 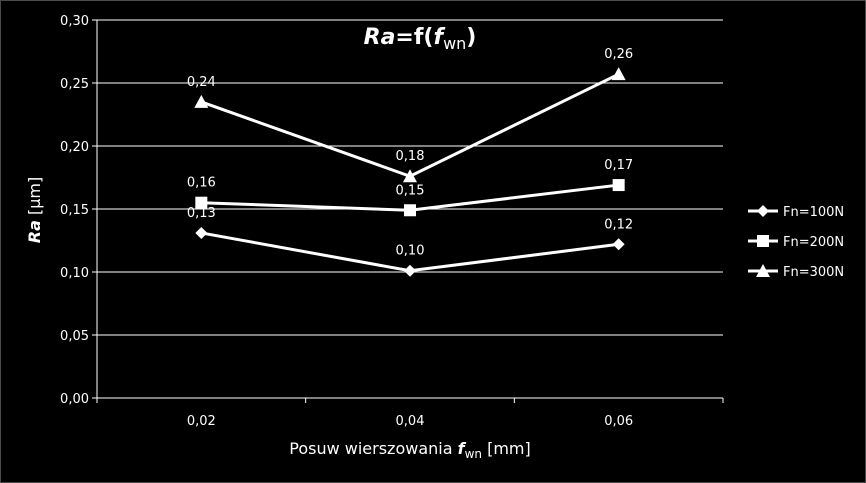 I want to click on legend-label: Fn=300N, so click(x=813, y=272).